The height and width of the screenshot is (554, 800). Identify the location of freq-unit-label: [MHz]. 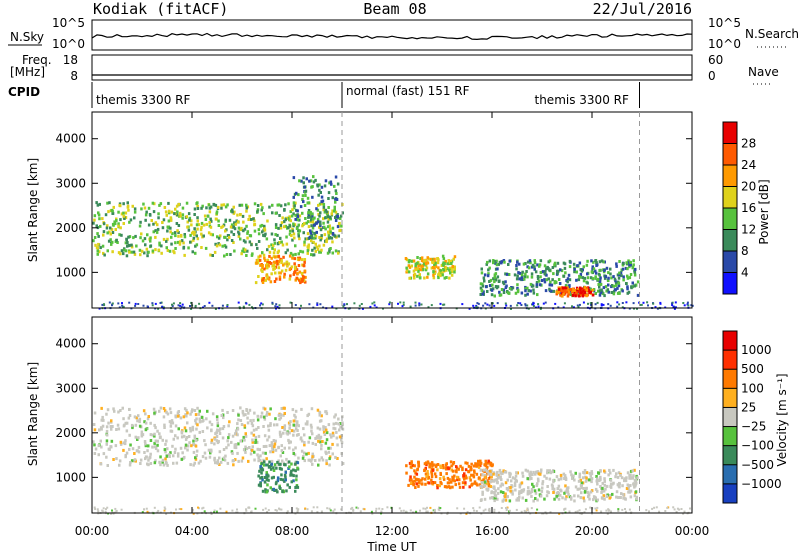
(27, 72).